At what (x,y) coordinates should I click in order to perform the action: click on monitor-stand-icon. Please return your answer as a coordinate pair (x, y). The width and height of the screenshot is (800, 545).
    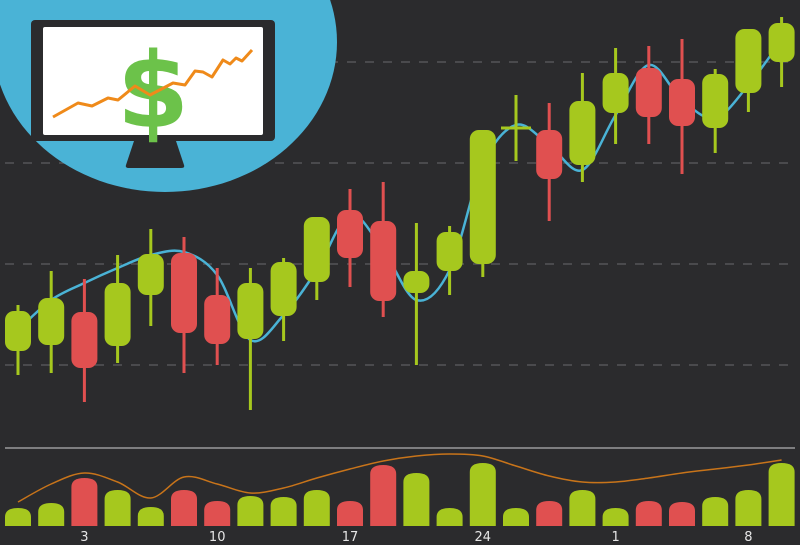
    Looking at the image, I should click on (155, 154).